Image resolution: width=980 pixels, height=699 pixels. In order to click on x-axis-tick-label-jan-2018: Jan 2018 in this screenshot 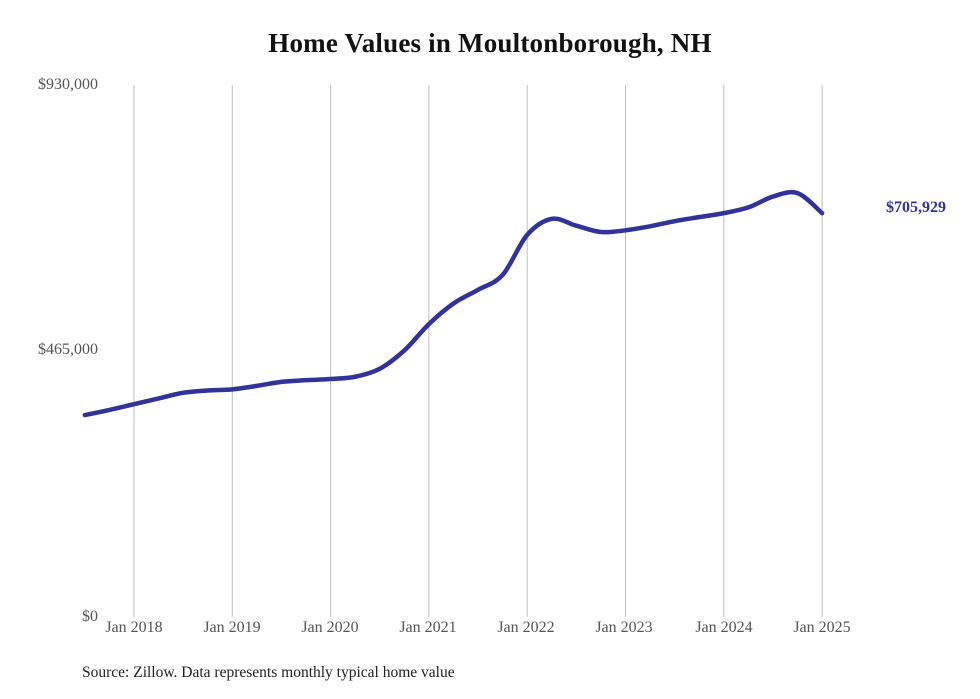, I will do `click(134, 627)`.